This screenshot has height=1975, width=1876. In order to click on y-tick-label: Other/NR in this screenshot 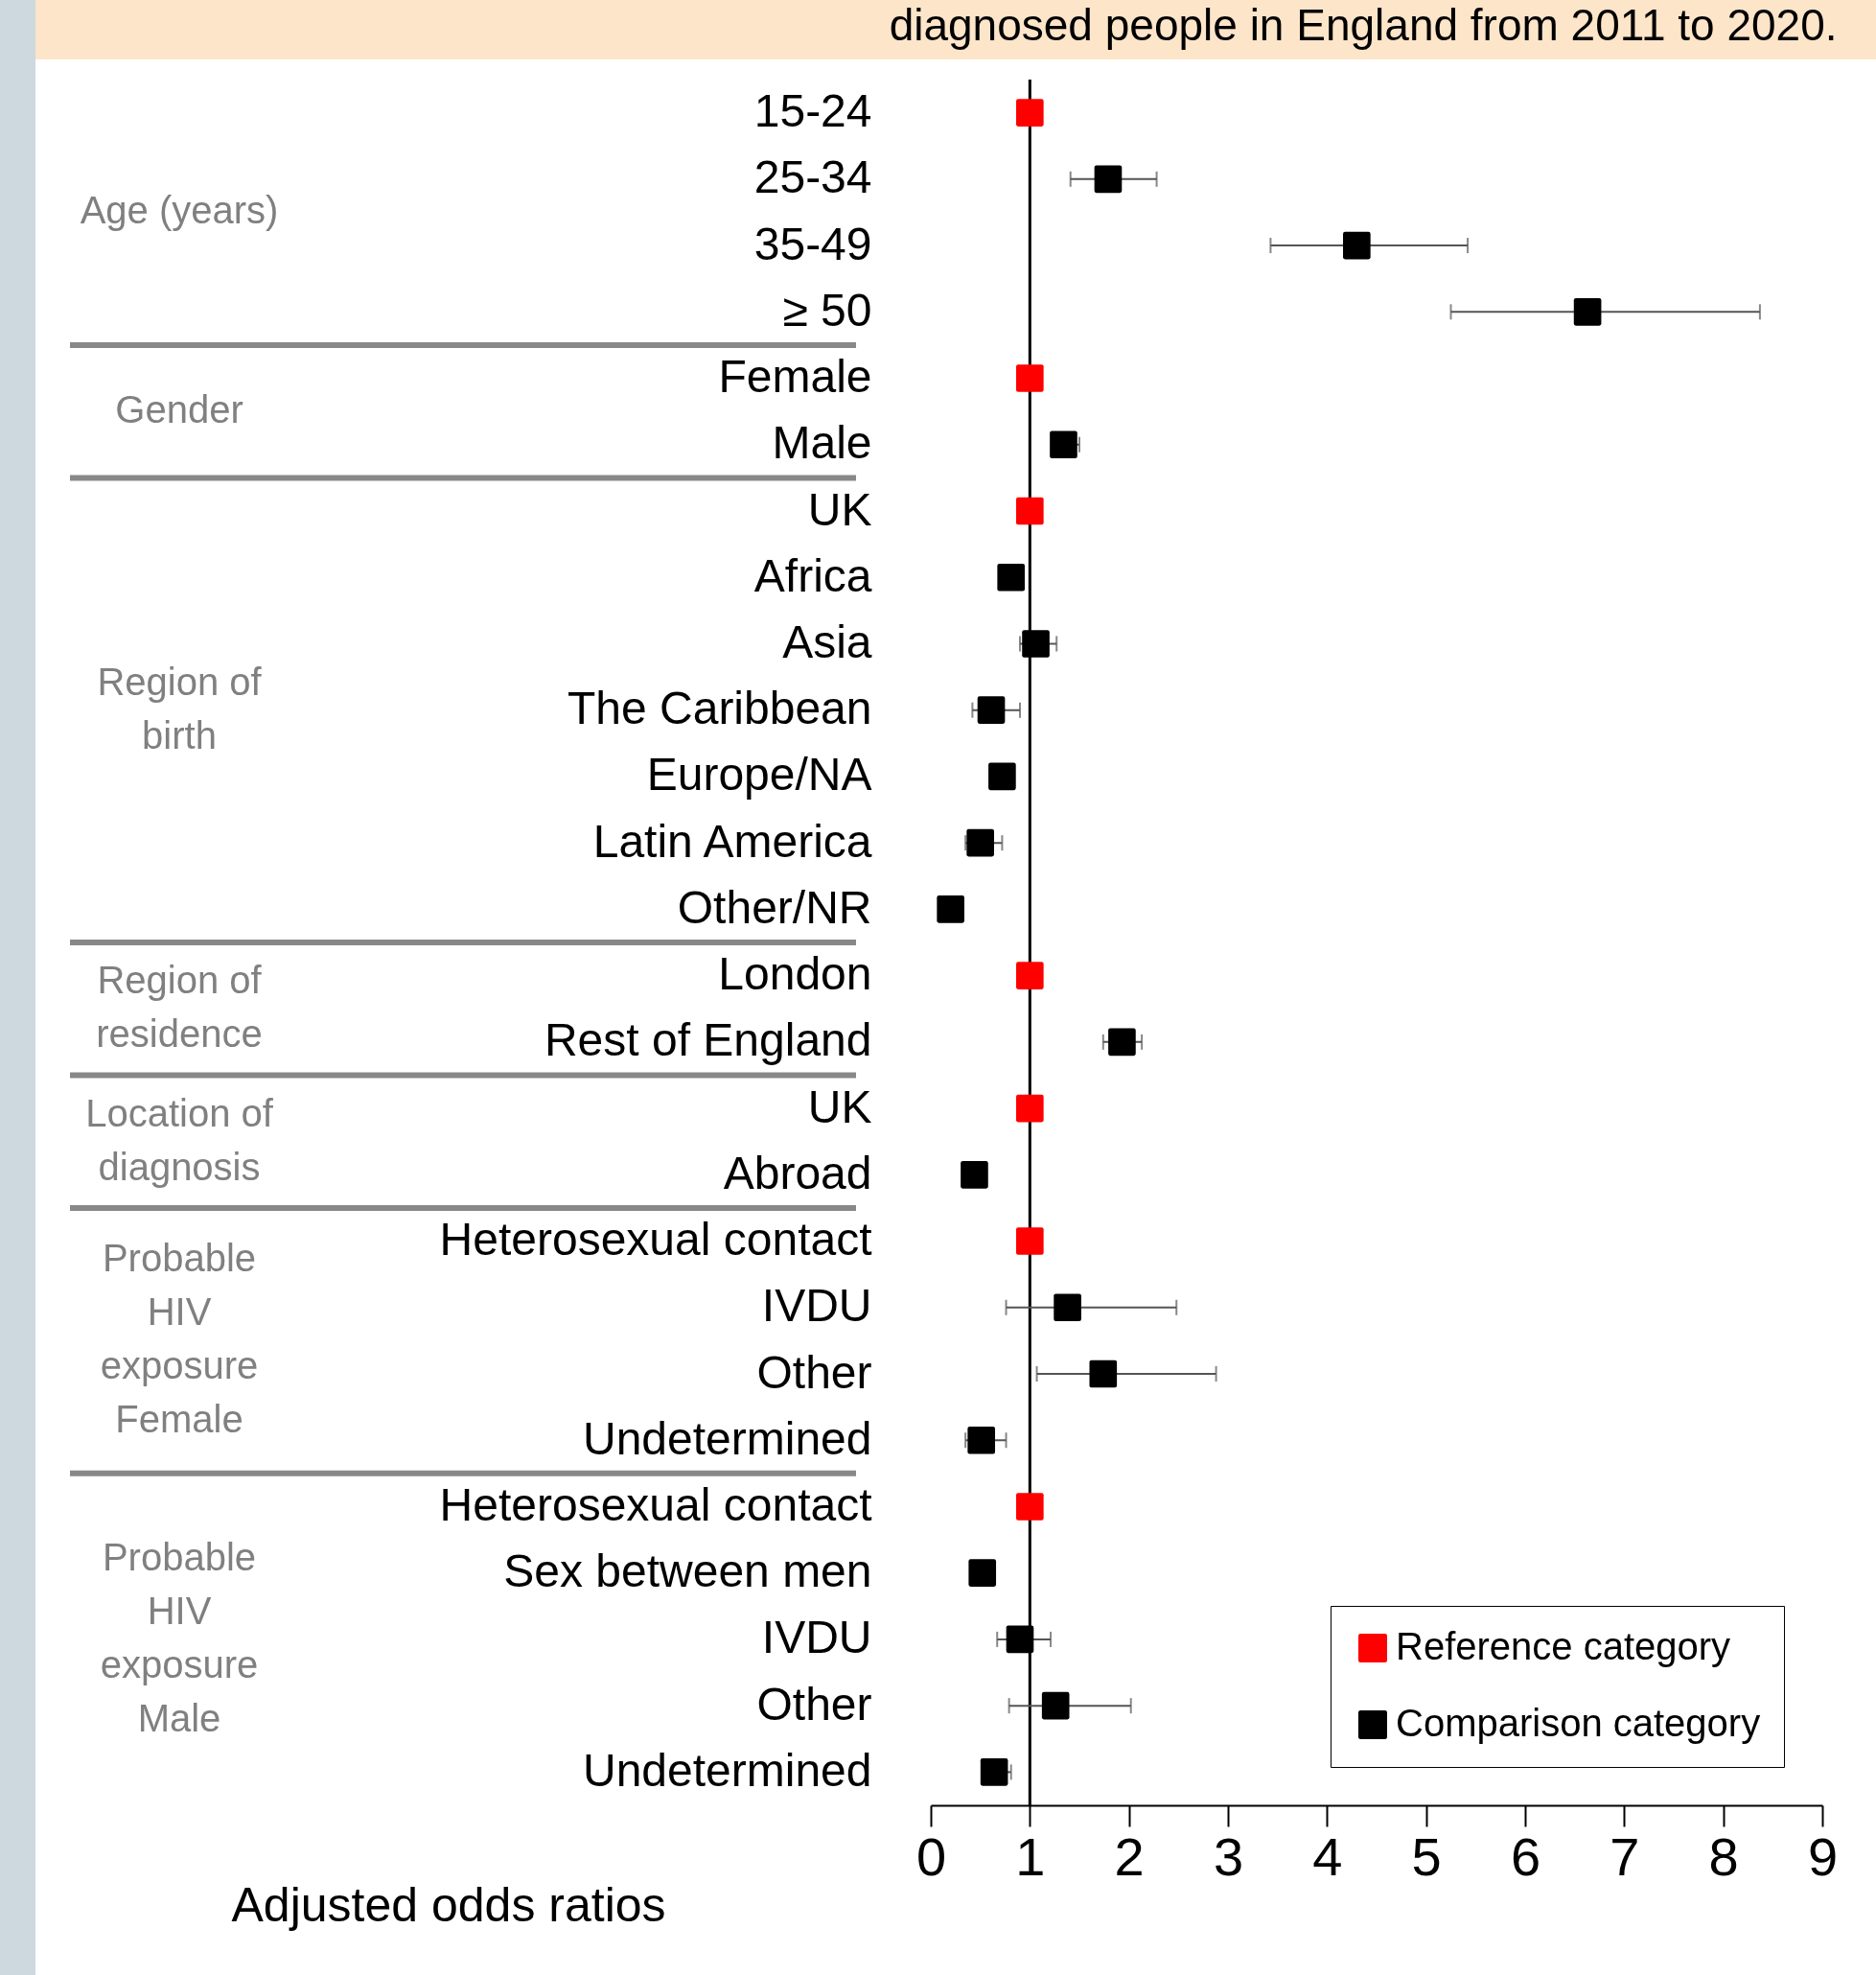, I will do `click(774, 907)`.